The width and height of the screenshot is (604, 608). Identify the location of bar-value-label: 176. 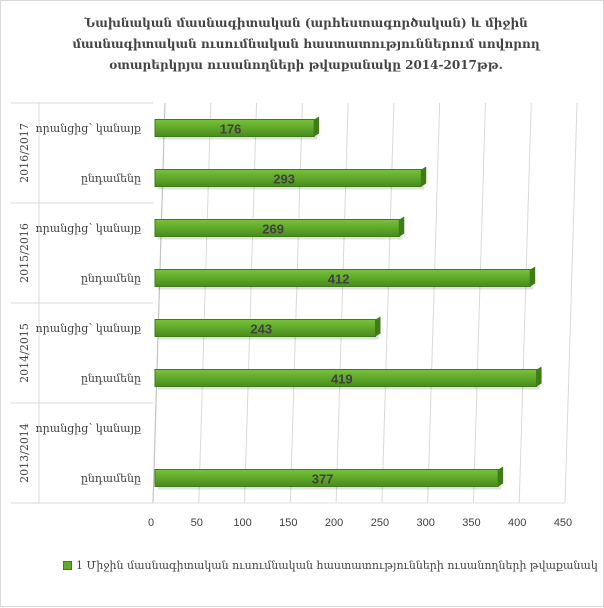
(231, 129).